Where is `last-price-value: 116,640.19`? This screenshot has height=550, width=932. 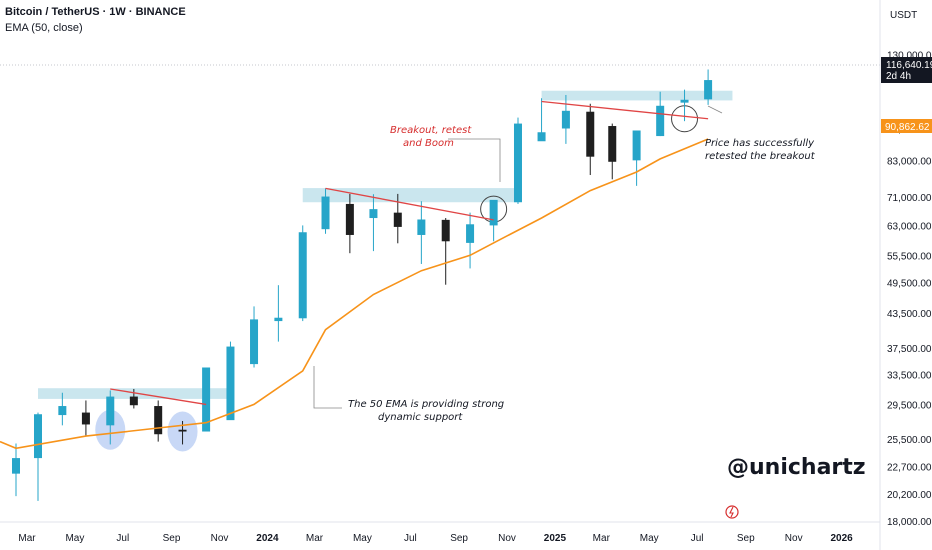
last-price-value: 116,640.19 is located at coordinates (909, 65).